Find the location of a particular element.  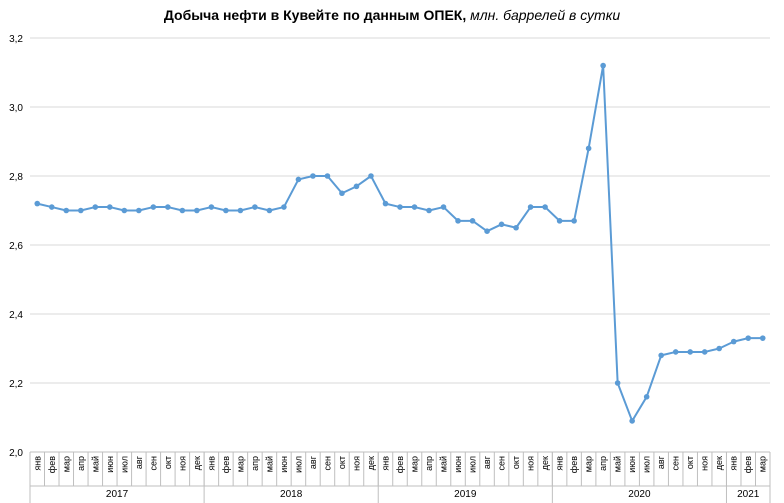

year-label: 2019 is located at coordinates (465, 494).